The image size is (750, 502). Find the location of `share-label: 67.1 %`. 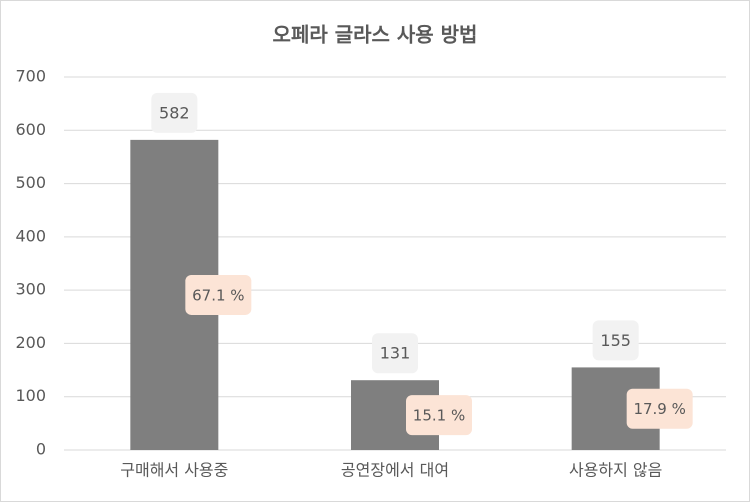

share-label: 67.1 % is located at coordinates (218, 295).